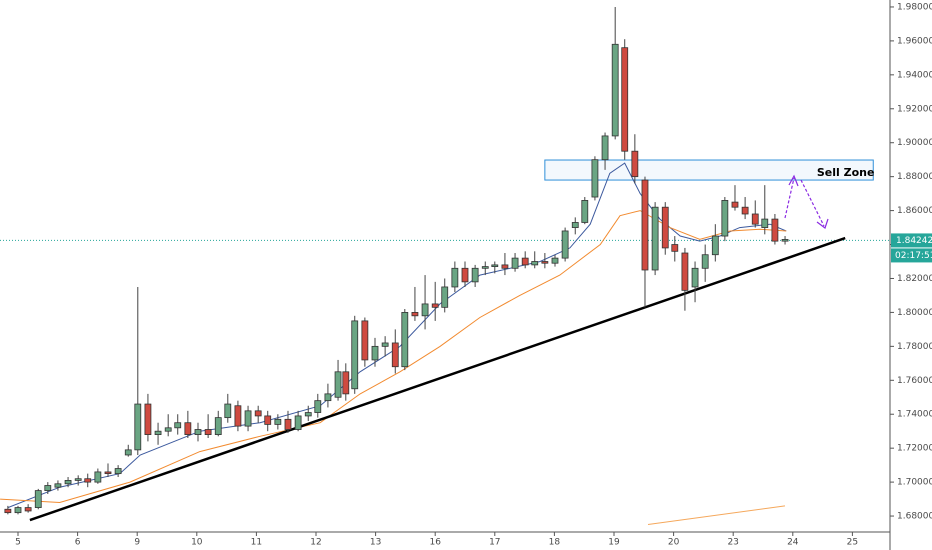 This screenshot has height=550, width=932. Describe the element at coordinates (555, 543) in the screenshot. I see `x-tick-label: 18` at that location.